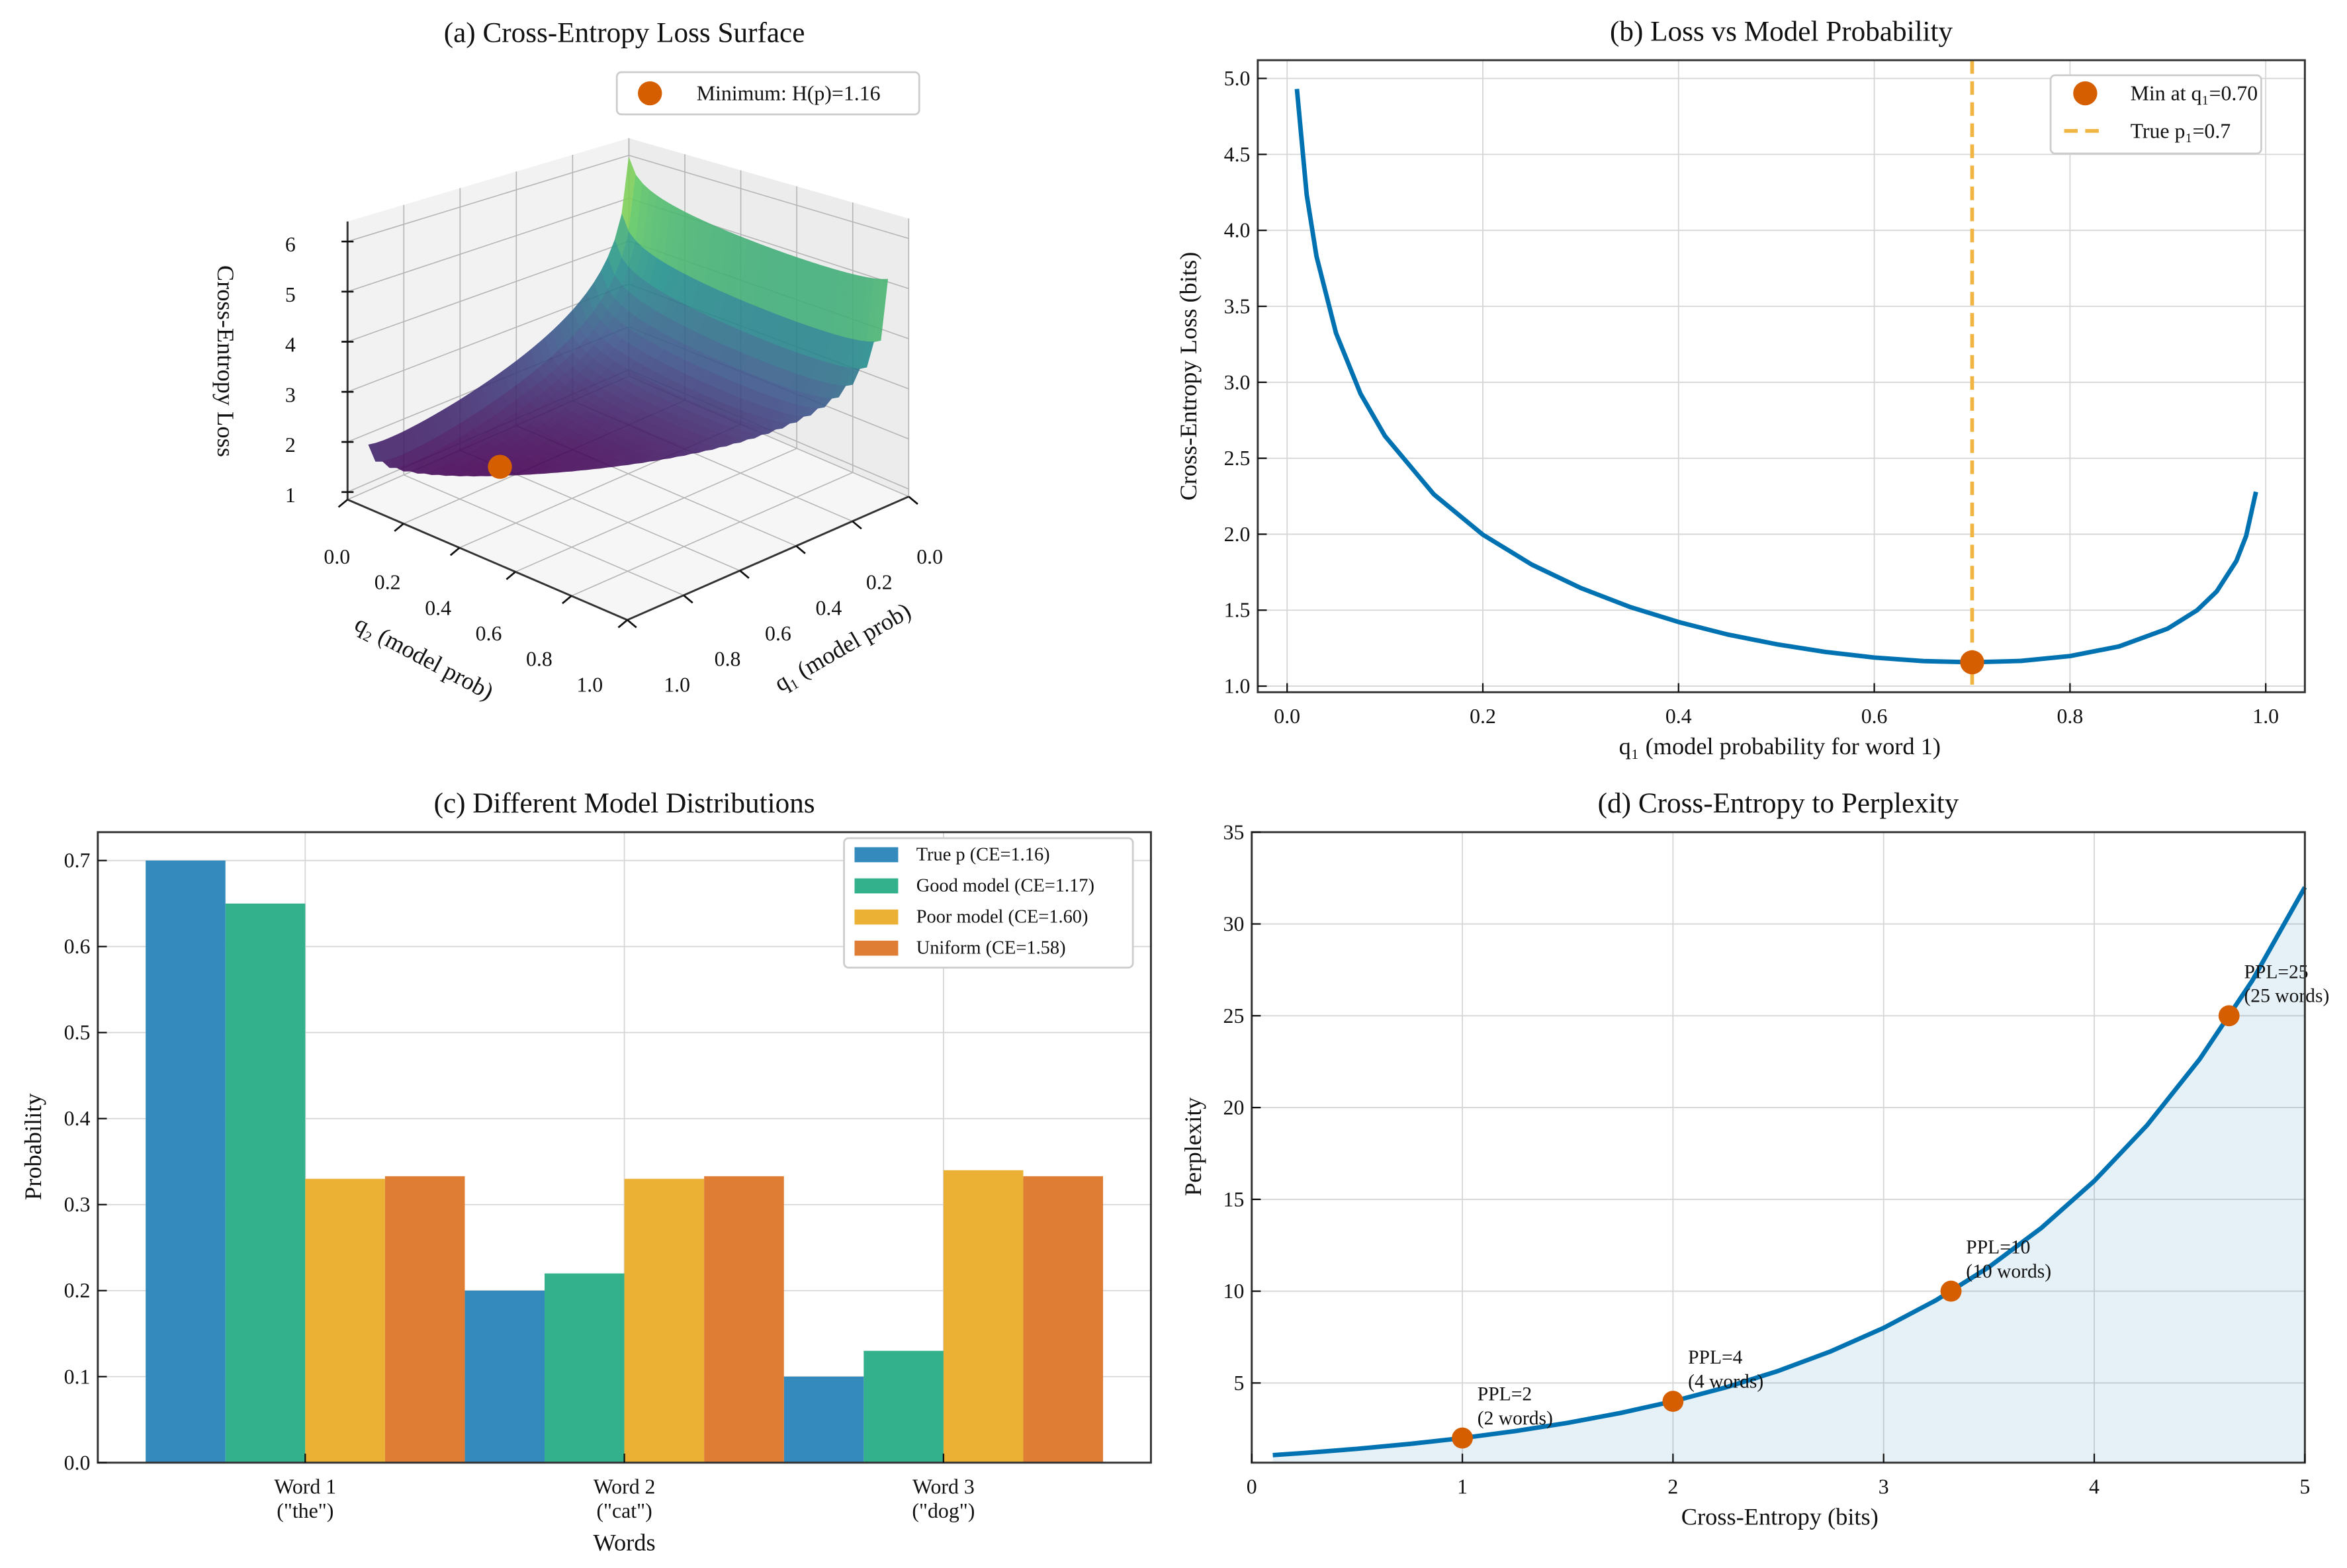 Image resolution: width=2347 pixels, height=1568 pixels. What do you see at coordinates (290, 496) in the screenshot?
I see `z-tick-label: 1` at bounding box center [290, 496].